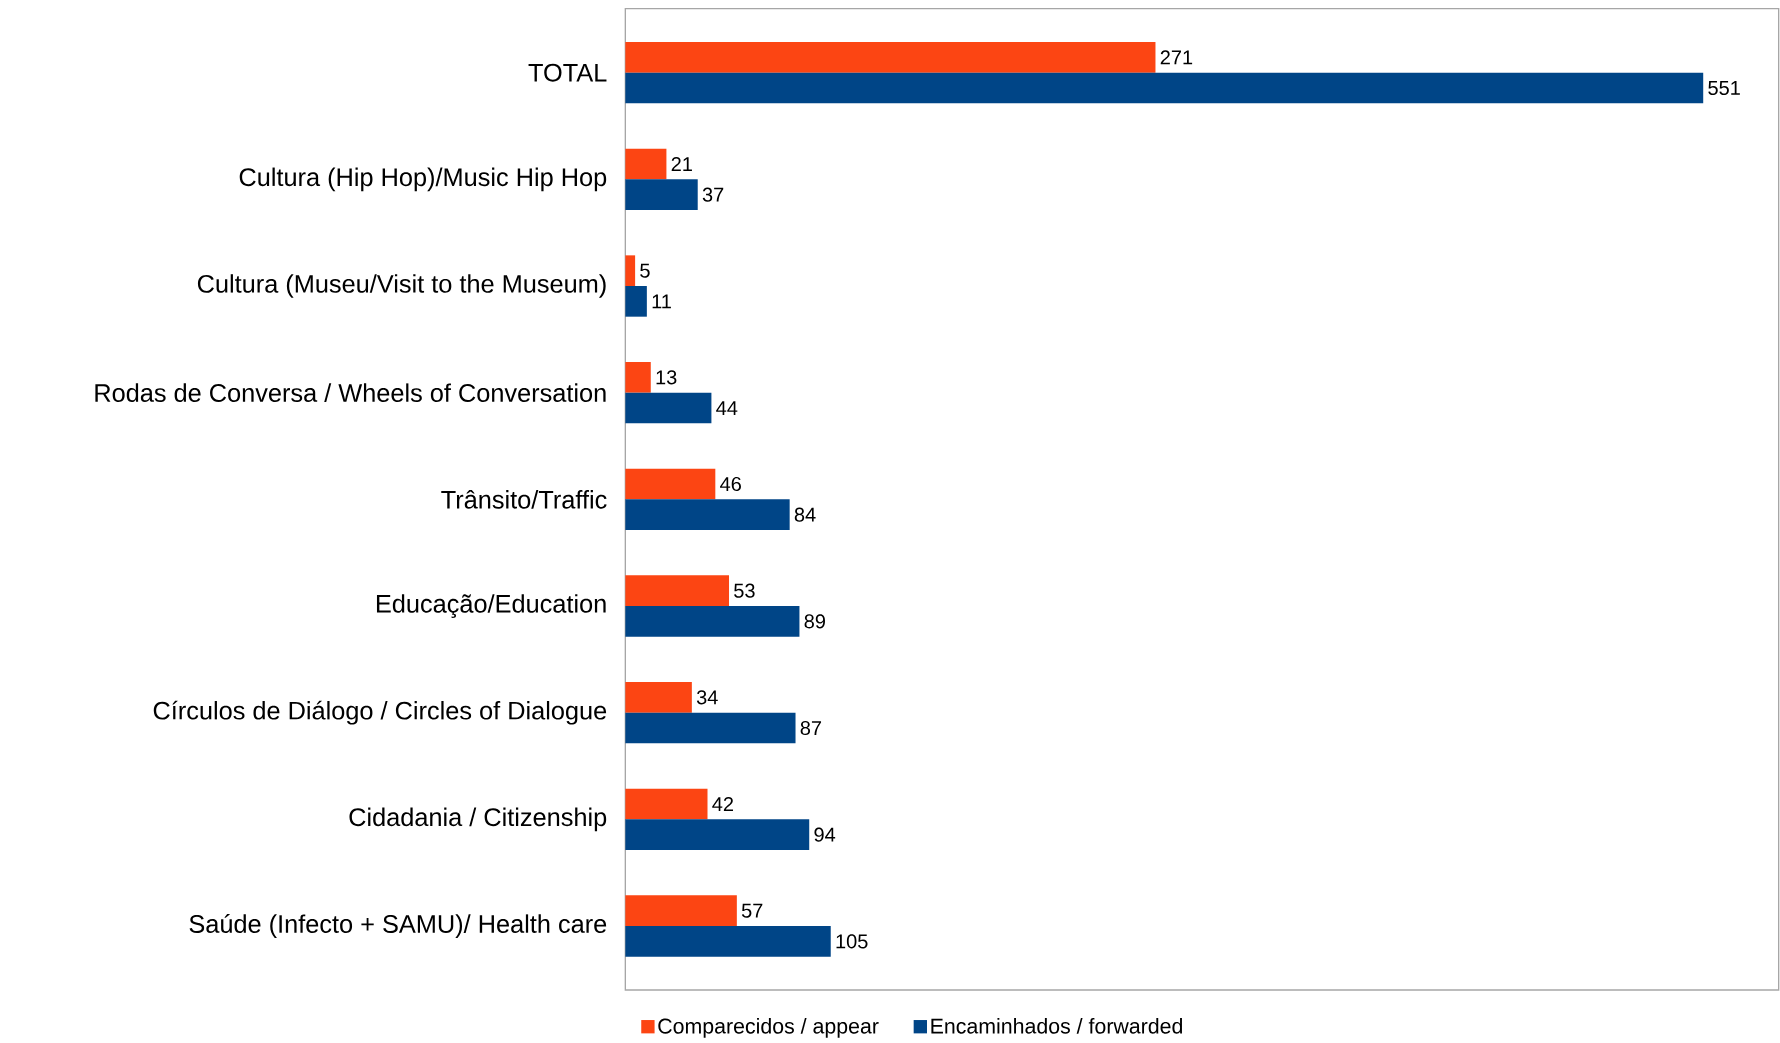 This screenshot has height=1043, width=1780. Describe the element at coordinates (811, 728) in the screenshot. I see `data-label: 87` at that location.